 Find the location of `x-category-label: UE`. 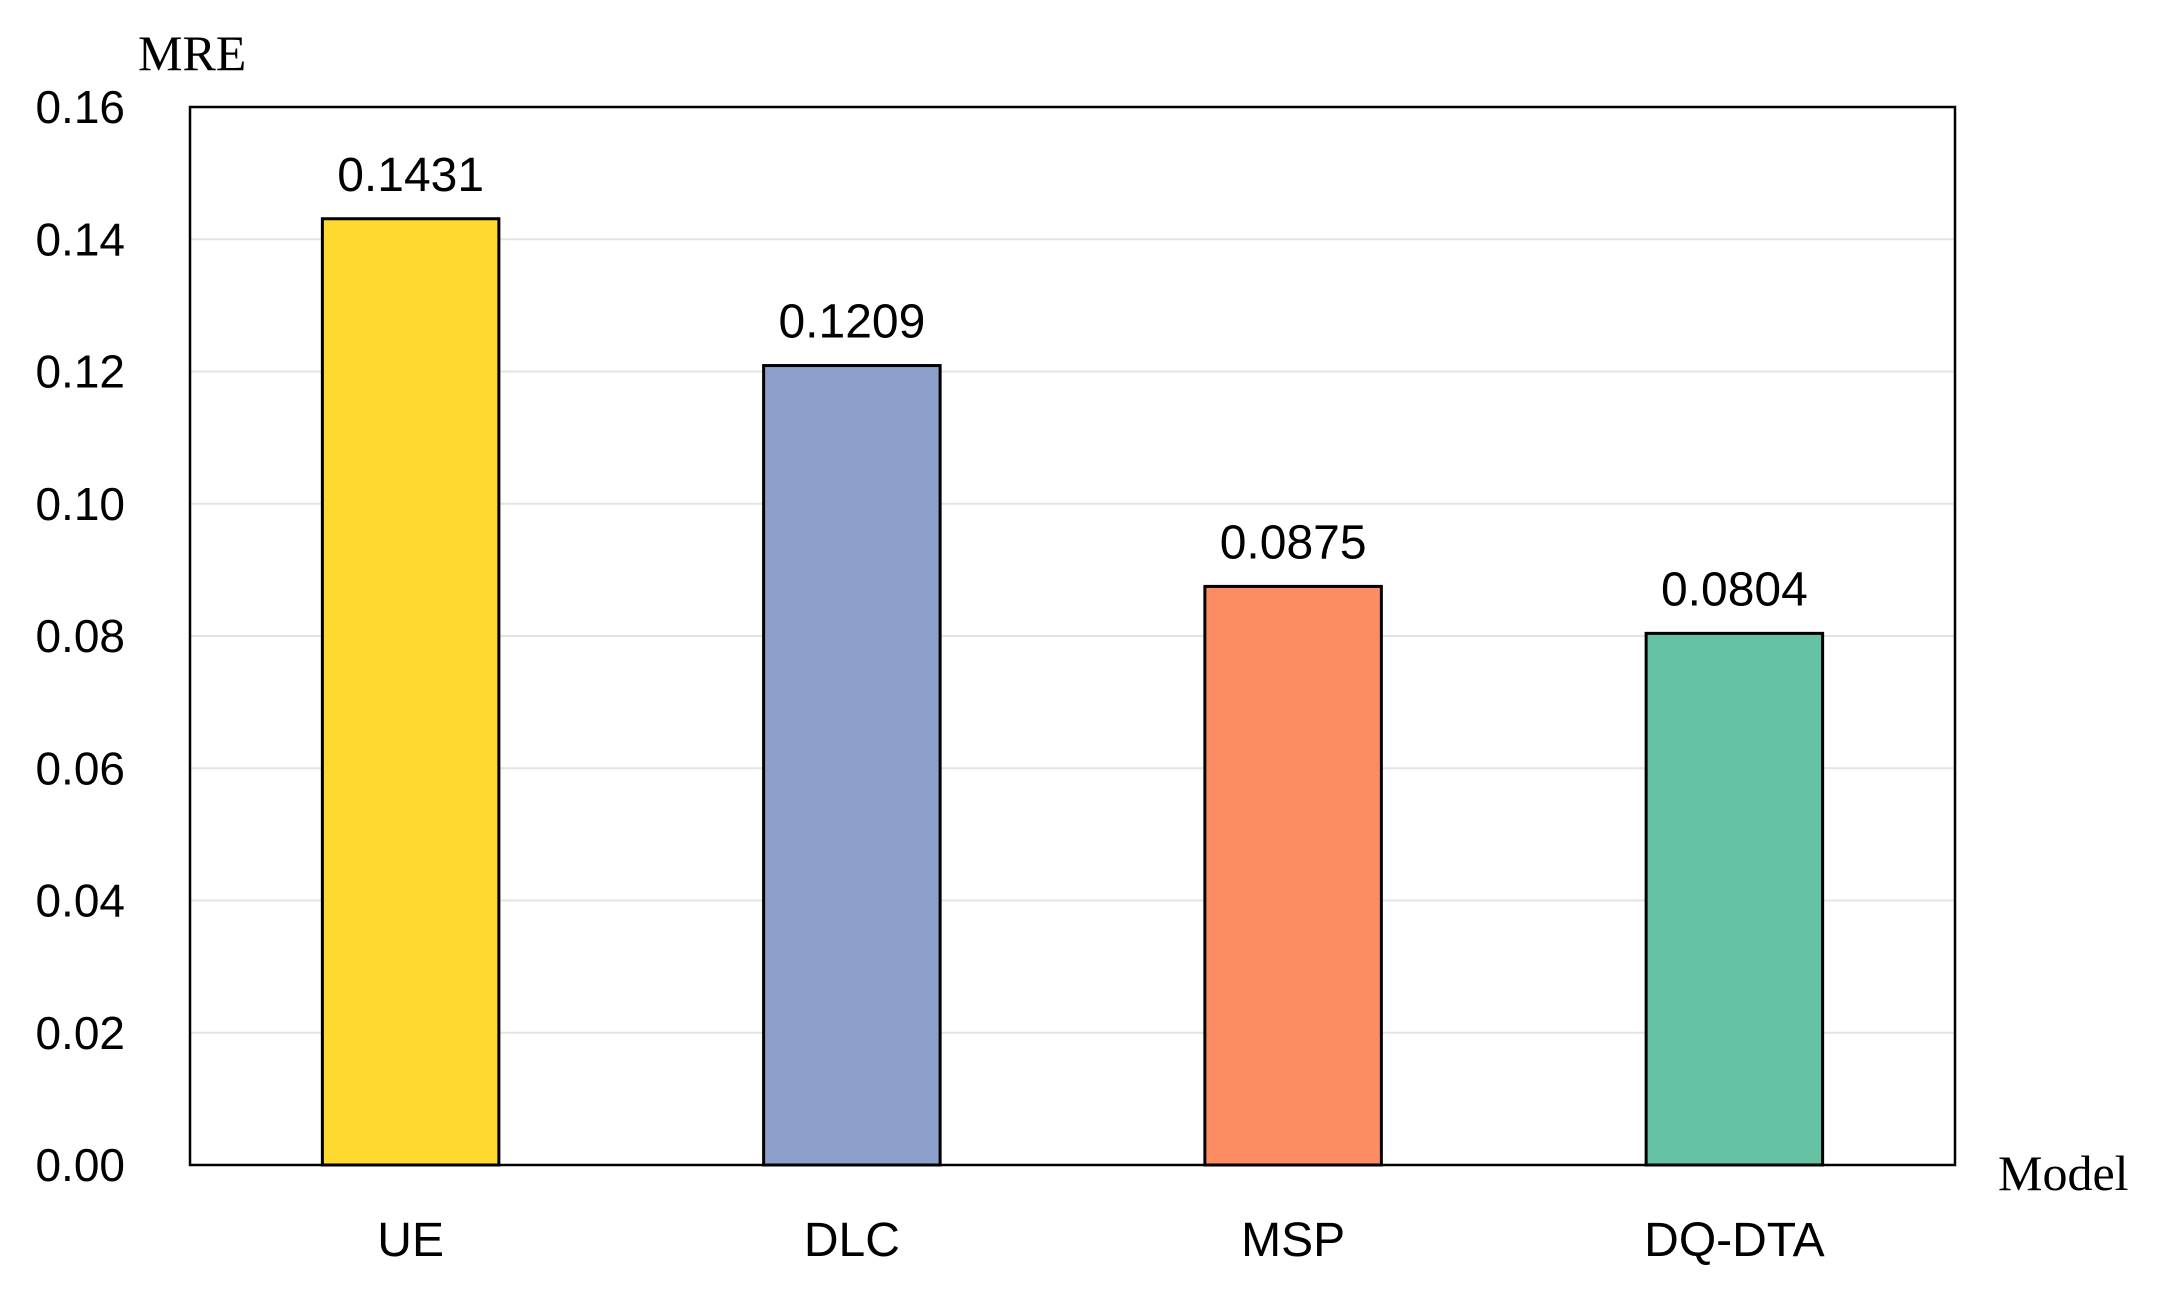

x-category-label: UE is located at coordinates (410, 1240).